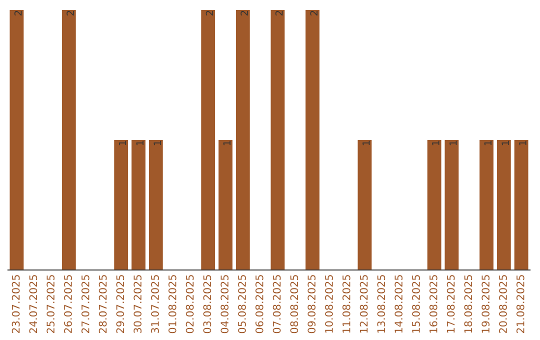 The height and width of the screenshot is (340, 540). Describe the element at coordinates (33, 304) in the screenshot. I see `x-tick-label: 24.07.2025` at that location.